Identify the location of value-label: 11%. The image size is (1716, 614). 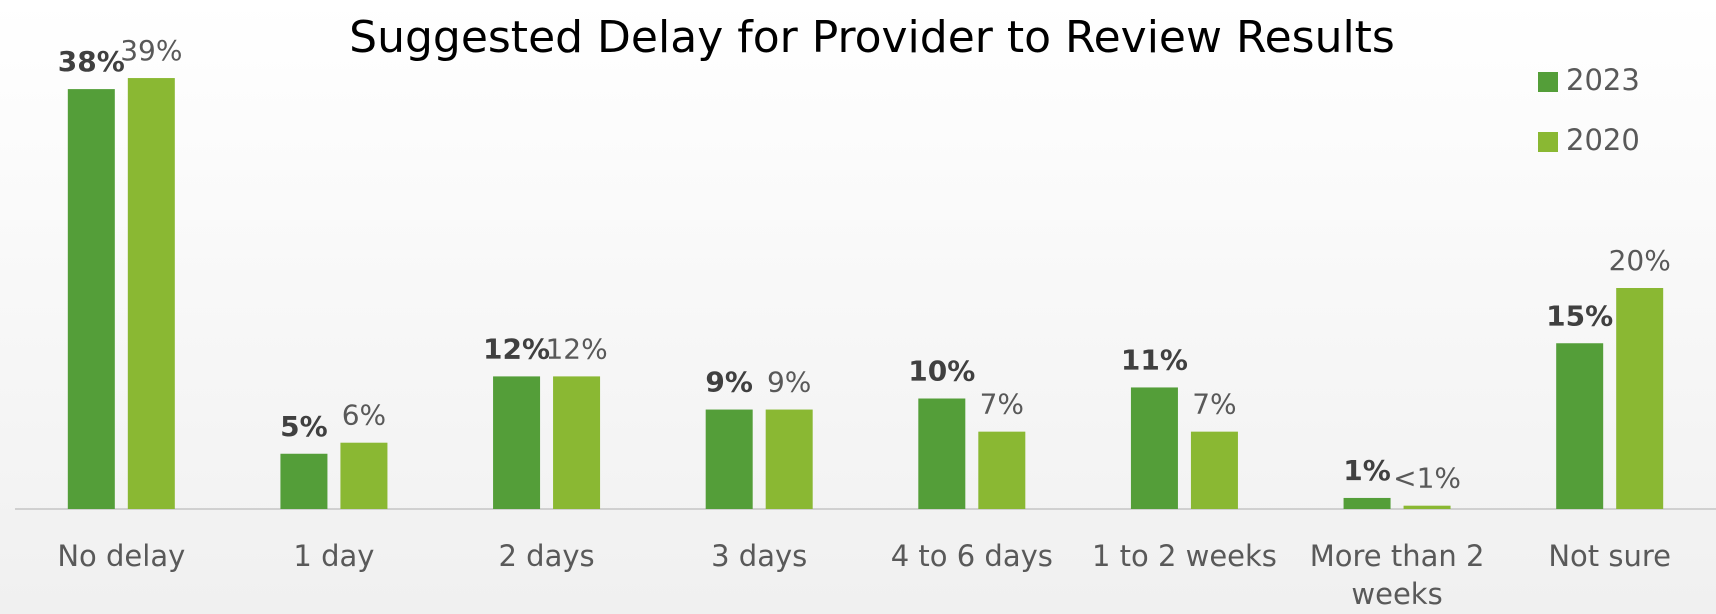
(1154, 359).